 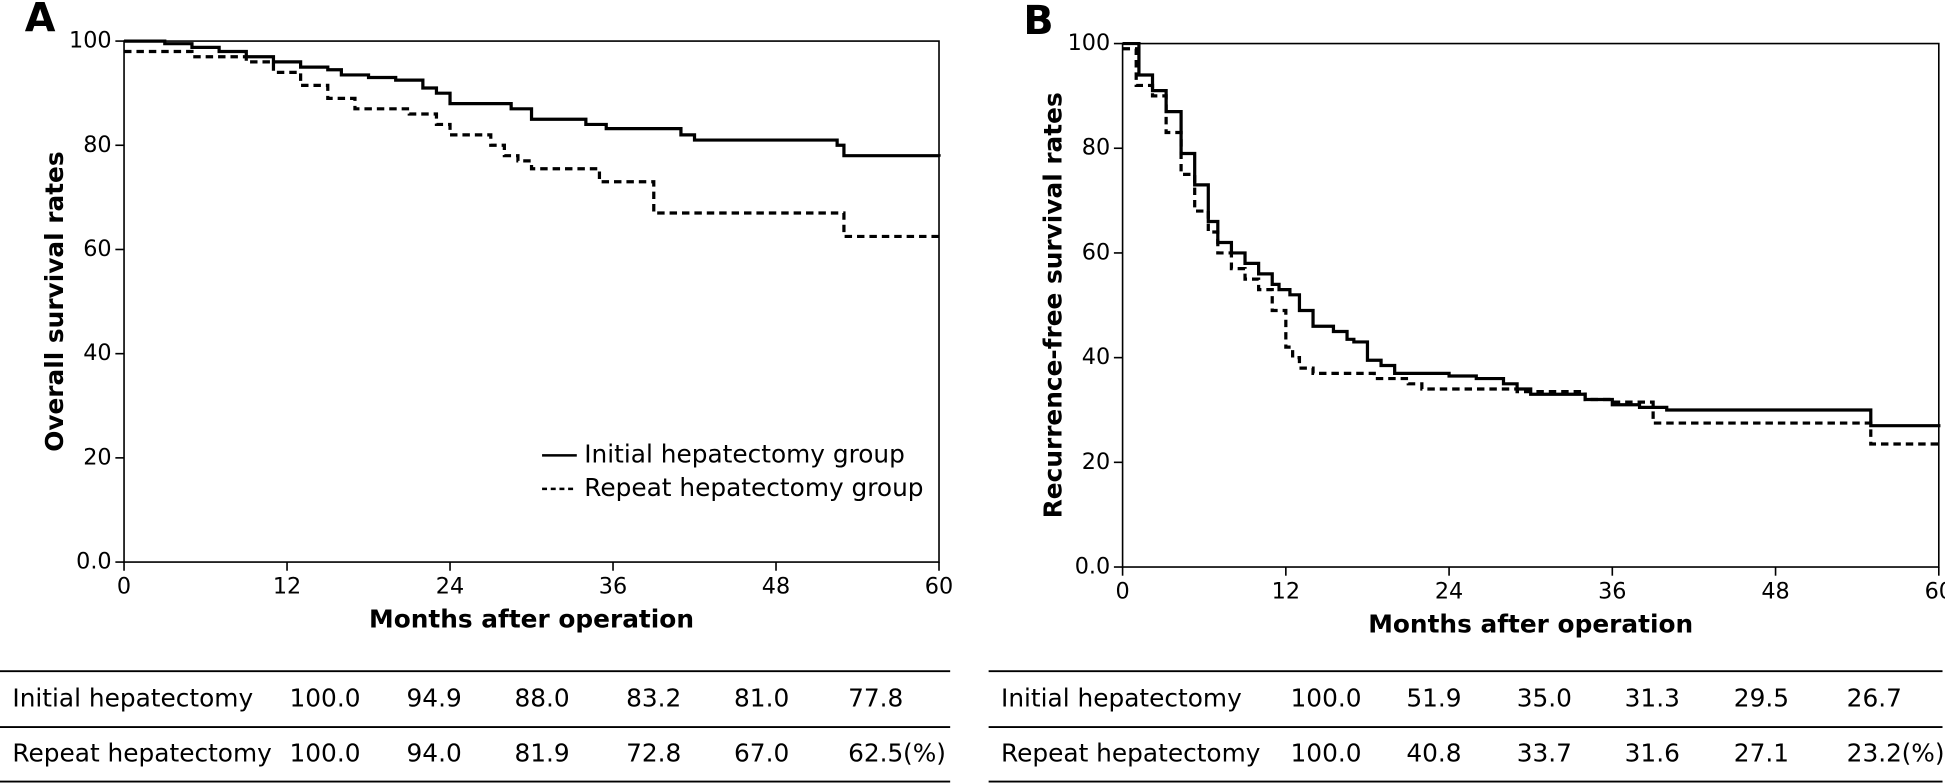 I want to click on table-cell: 33.7, so click(x=1544, y=752).